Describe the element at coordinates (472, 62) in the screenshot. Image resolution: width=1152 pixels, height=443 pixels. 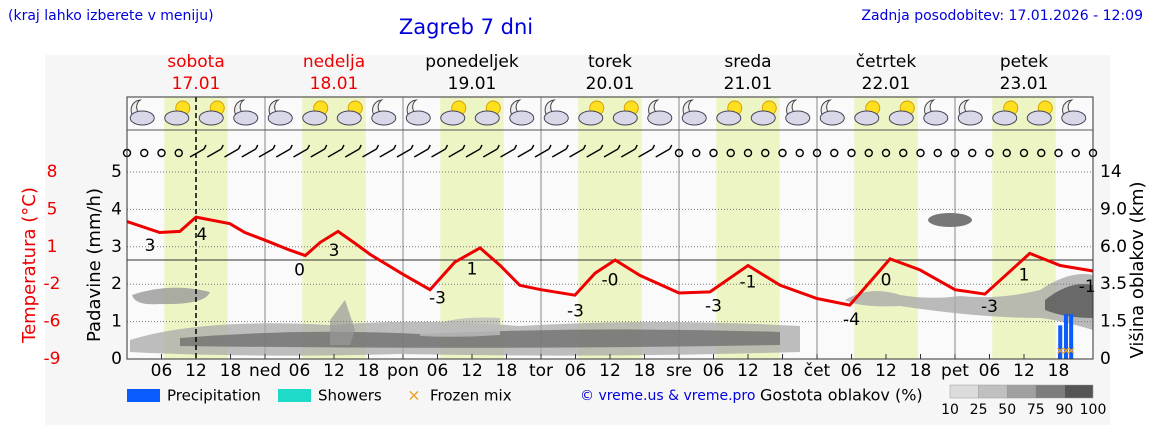
I see `day-name: ponedeljek` at that location.